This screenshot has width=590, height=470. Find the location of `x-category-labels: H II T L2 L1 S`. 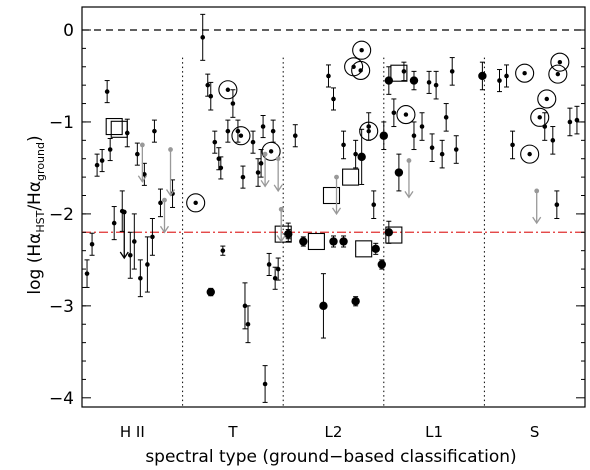

x-category-labels: H II T L2 L1 S is located at coordinates (330, 432).